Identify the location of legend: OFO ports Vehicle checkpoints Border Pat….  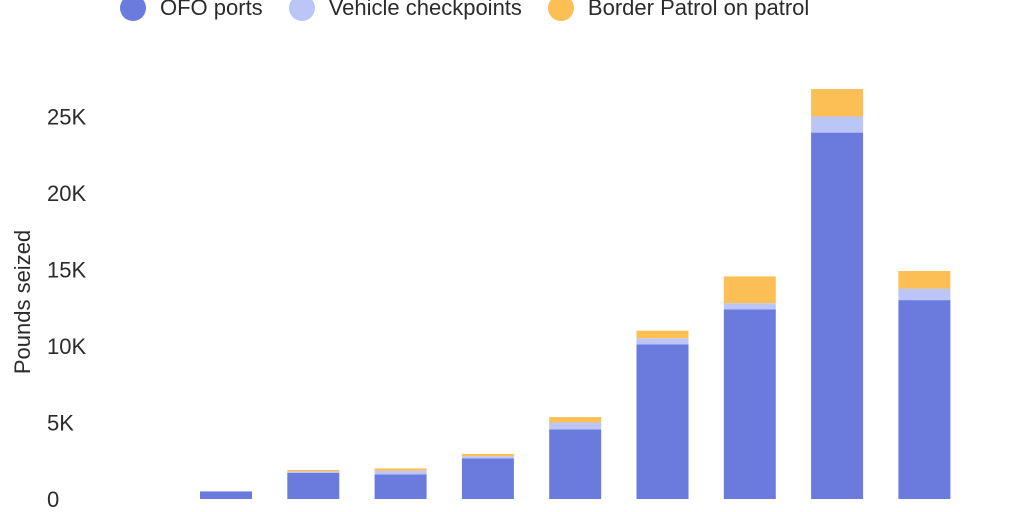
(464, 12).